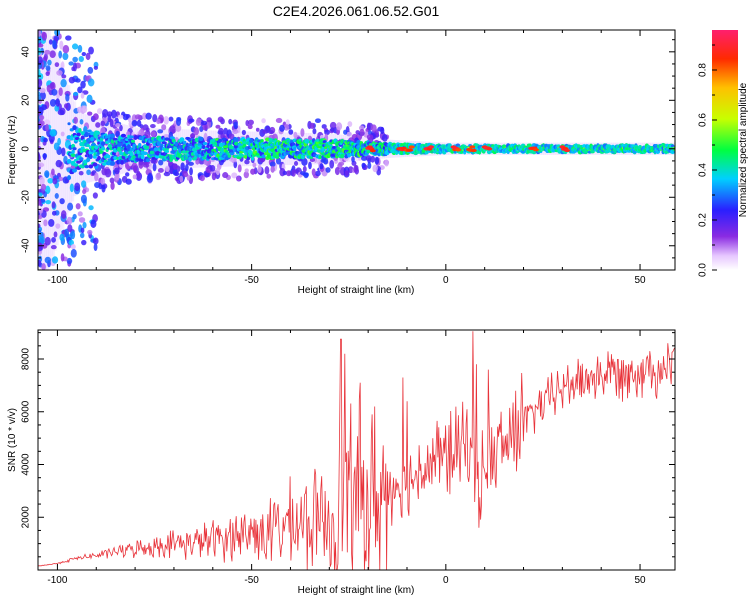 This screenshot has width=750, height=600. I want to click on x-tick-label: 0, so click(446, 580).